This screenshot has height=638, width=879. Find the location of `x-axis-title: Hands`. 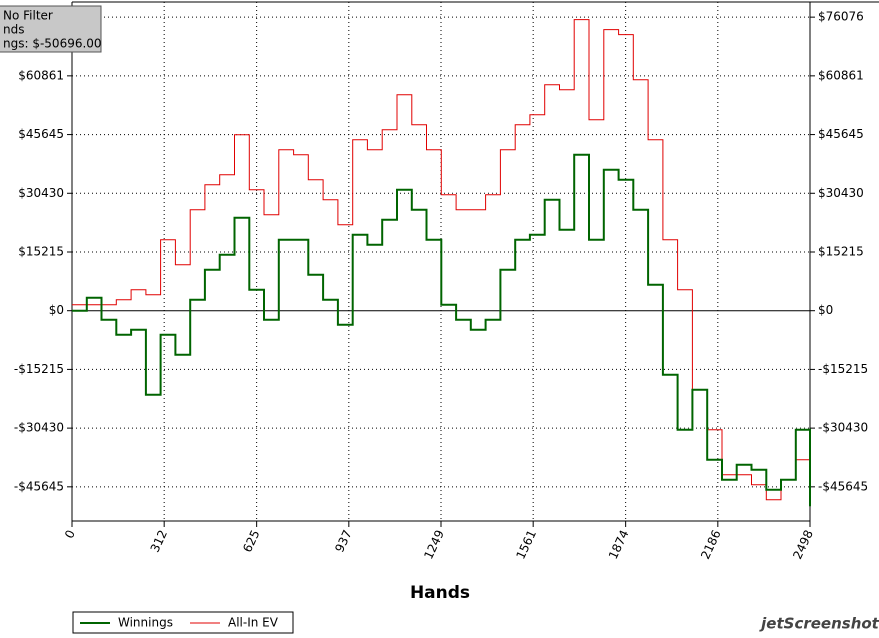

x-axis-title: Hands is located at coordinates (440, 593).